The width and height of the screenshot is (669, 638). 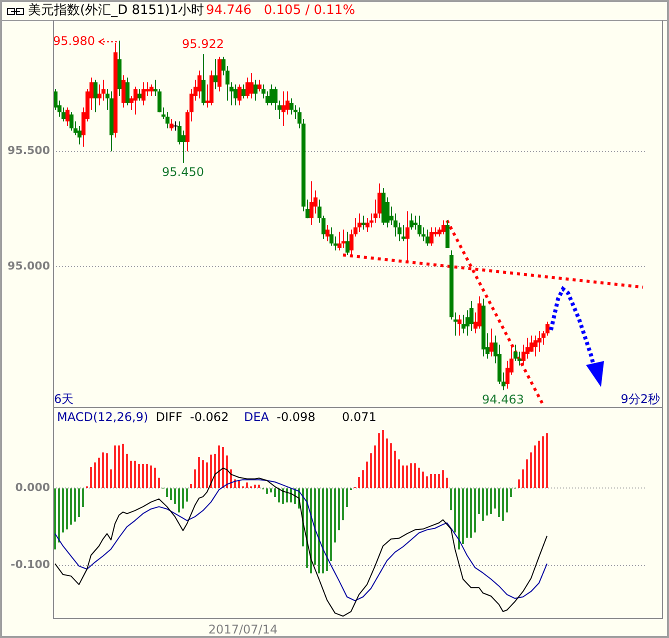 I want to click on annotation: -0.098, so click(x=296, y=417).